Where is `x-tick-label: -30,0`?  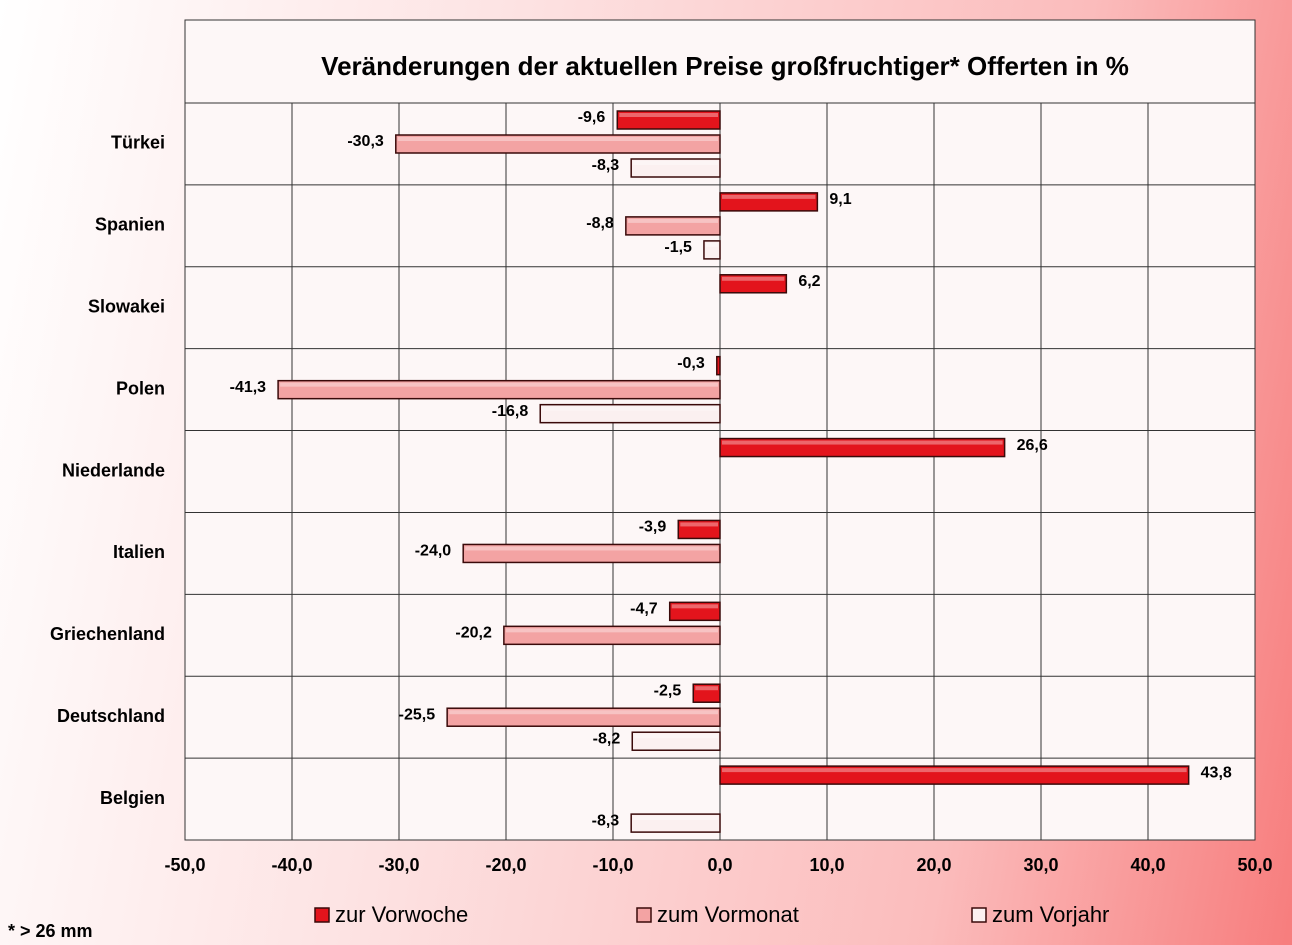
x-tick-label: -30,0 is located at coordinates (398, 865).